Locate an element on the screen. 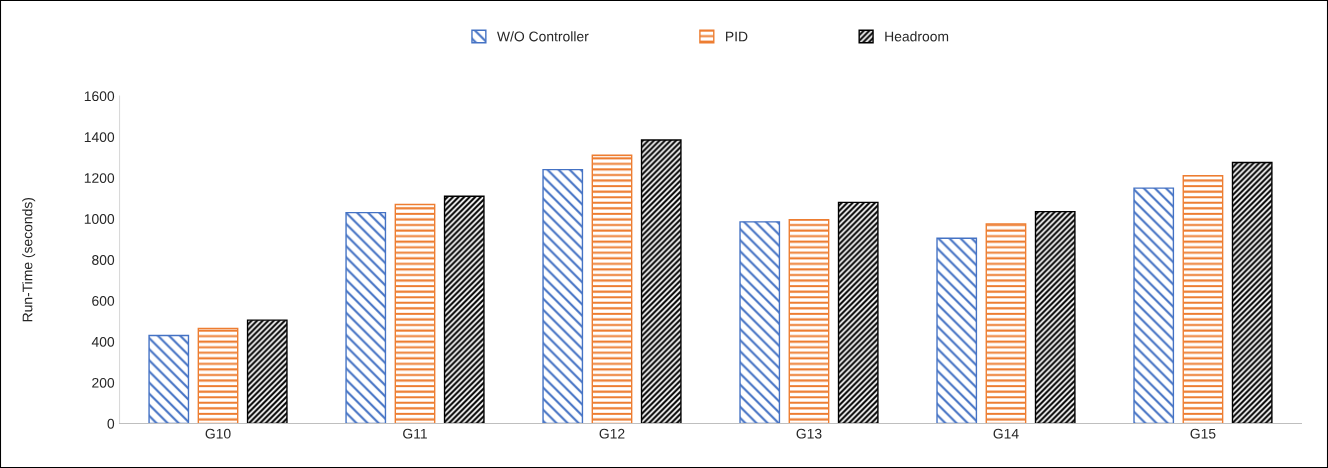 This screenshot has height=468, width=1328. y-tick-label: 1200 is located at coordinates (99, 178).